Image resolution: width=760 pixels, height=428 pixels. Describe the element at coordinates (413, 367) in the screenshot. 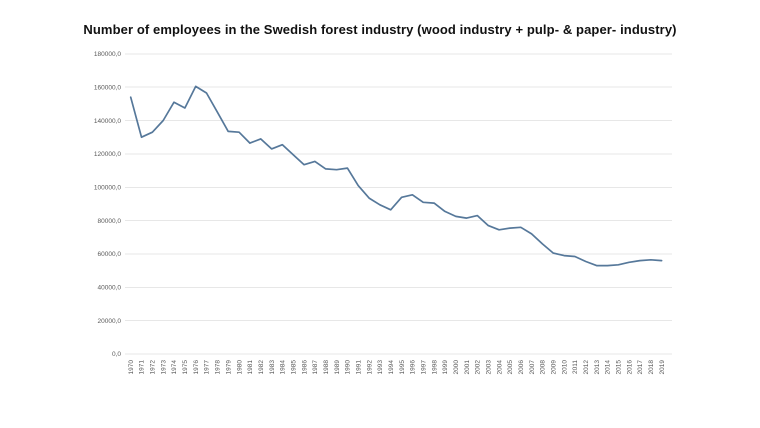

I see `x-tick-label: 1996` at that location.